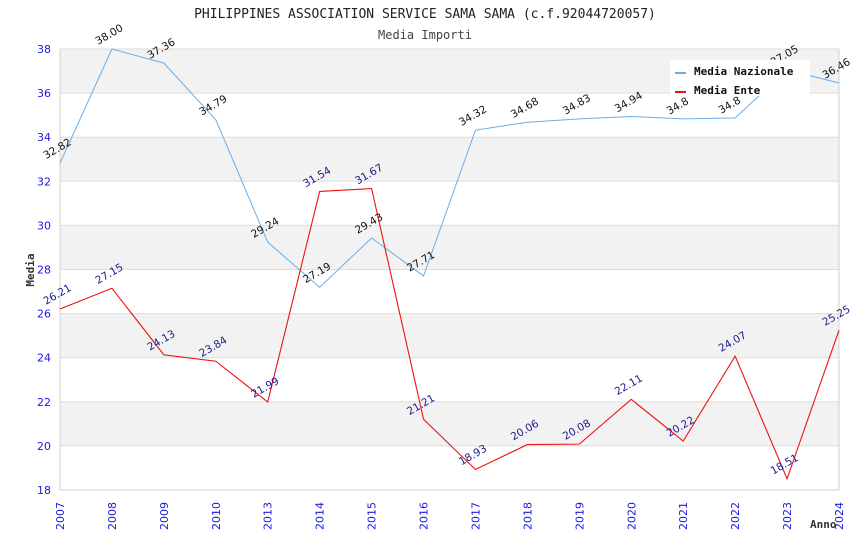 This screenshot has width=850, height=550. I want to click on x-tick-label: 2008, so click(112, 516).